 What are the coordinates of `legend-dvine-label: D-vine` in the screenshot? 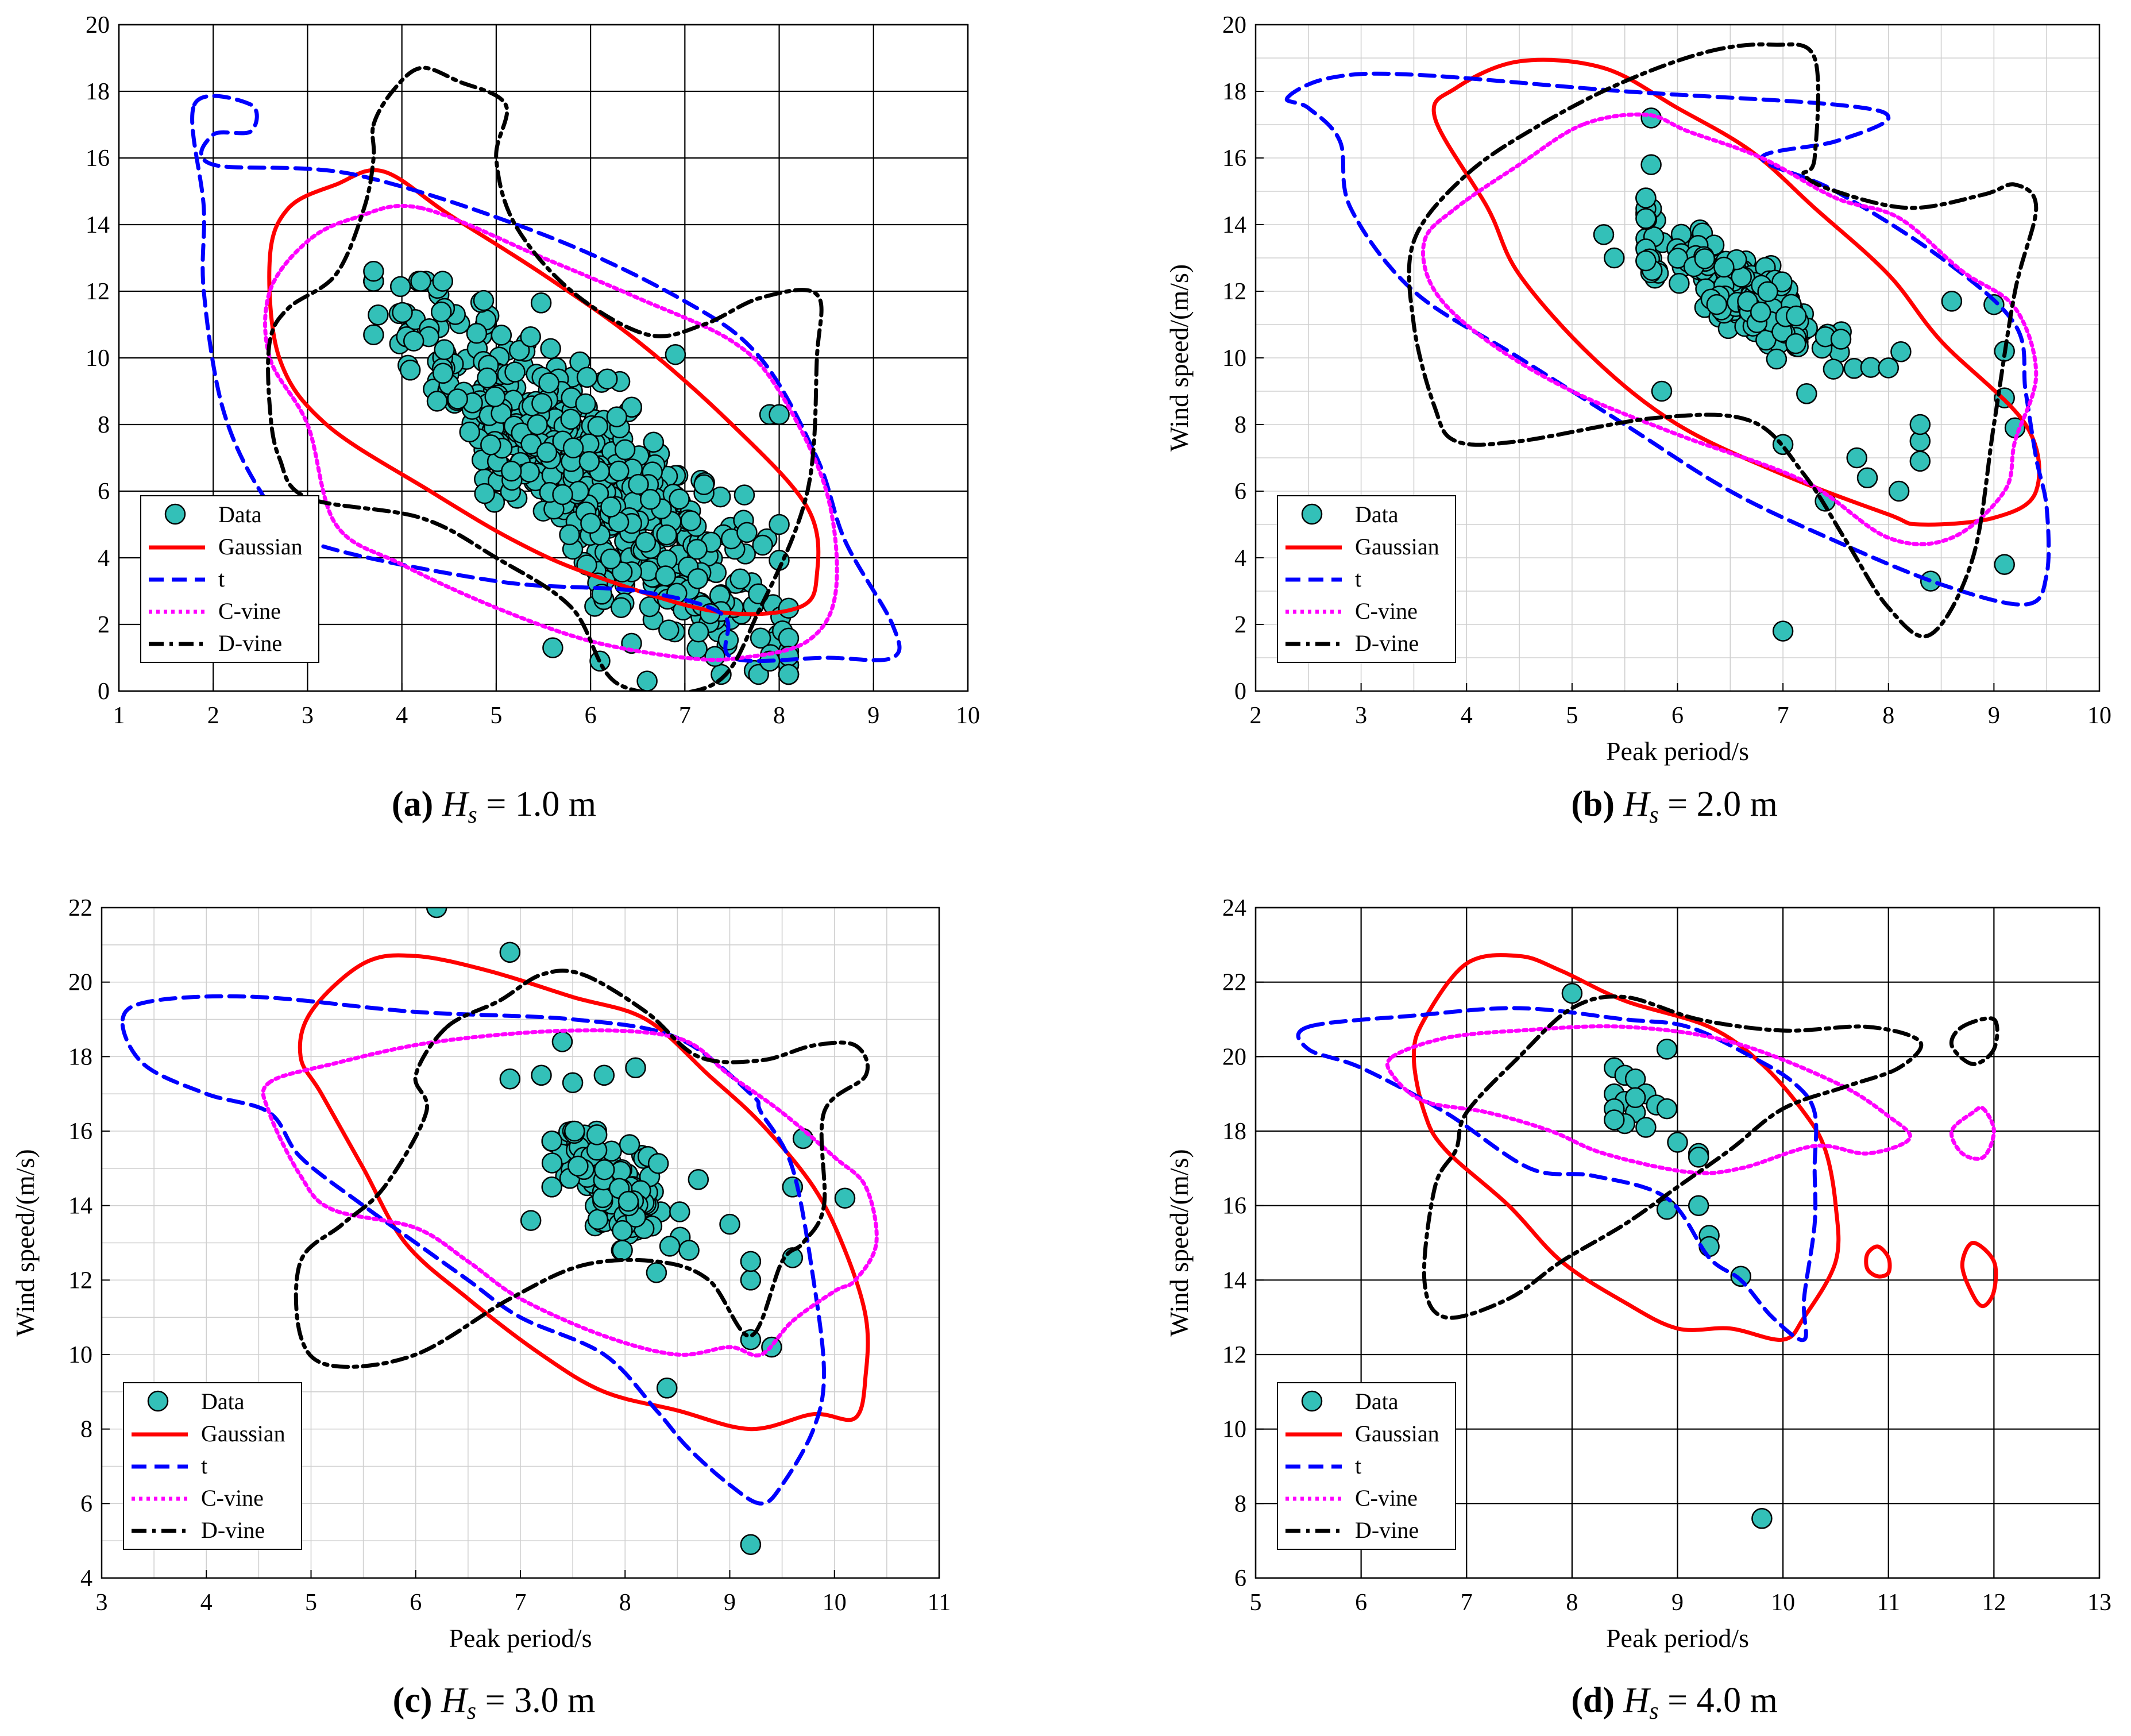 It's located at (250, 643).